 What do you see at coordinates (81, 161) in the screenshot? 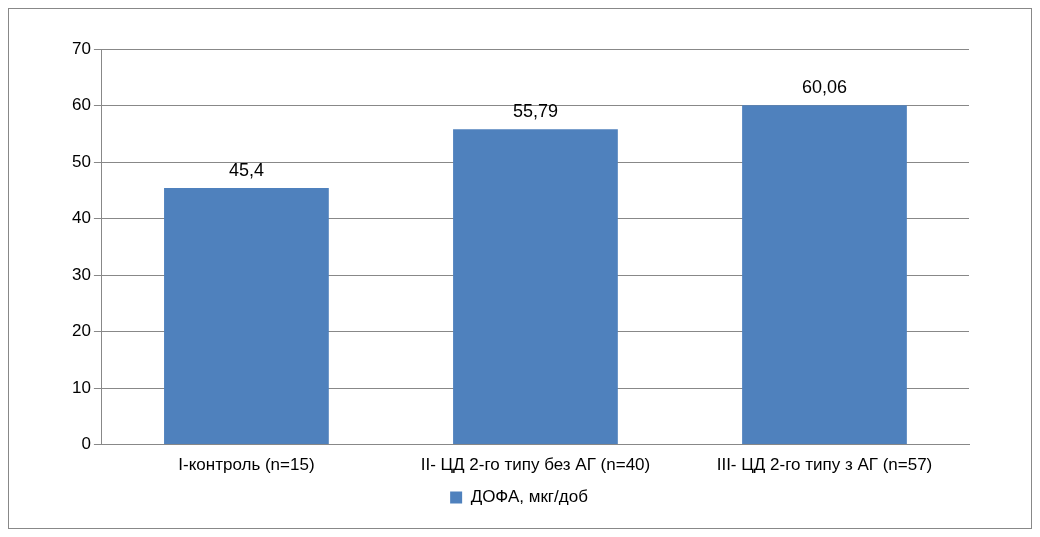
I see `y-tick-label: 50` at bounding box center [81, 161].